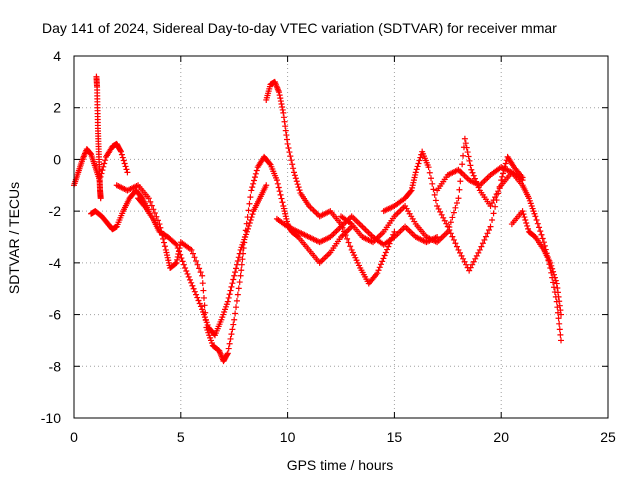 The width and height of the screenshot is (640, 480). Describe the element at coordinates (181, 437) in the screenshot. I see `x-tick-label: 5` at that location.